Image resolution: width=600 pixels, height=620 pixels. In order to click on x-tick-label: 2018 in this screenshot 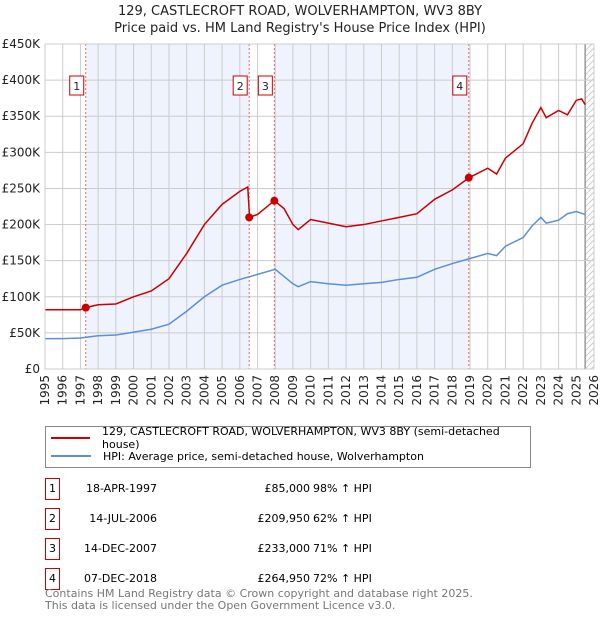, I will do `click(452, 390)`.